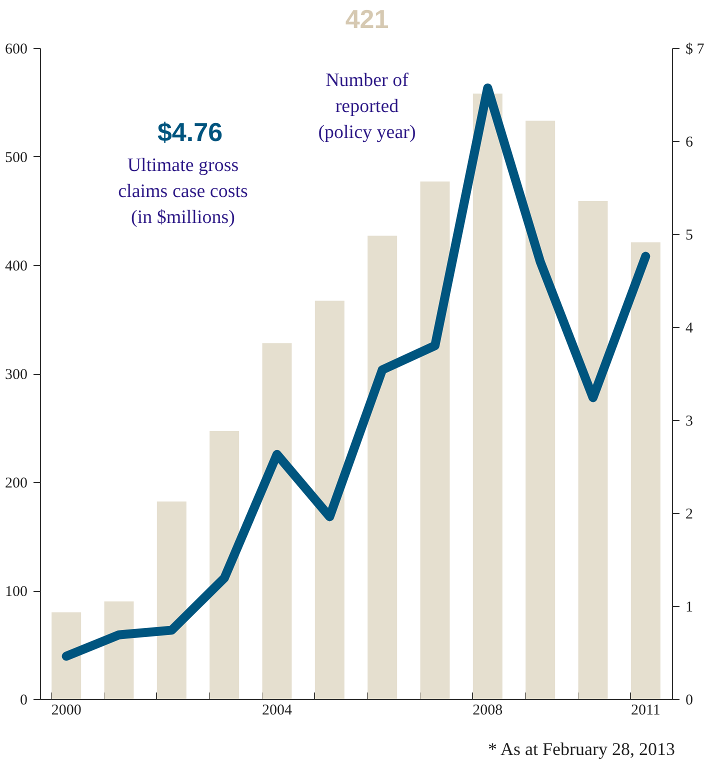 This screenshot has width=714, height=763. I want to click on y-tick-label: 0, so click(24, 700).